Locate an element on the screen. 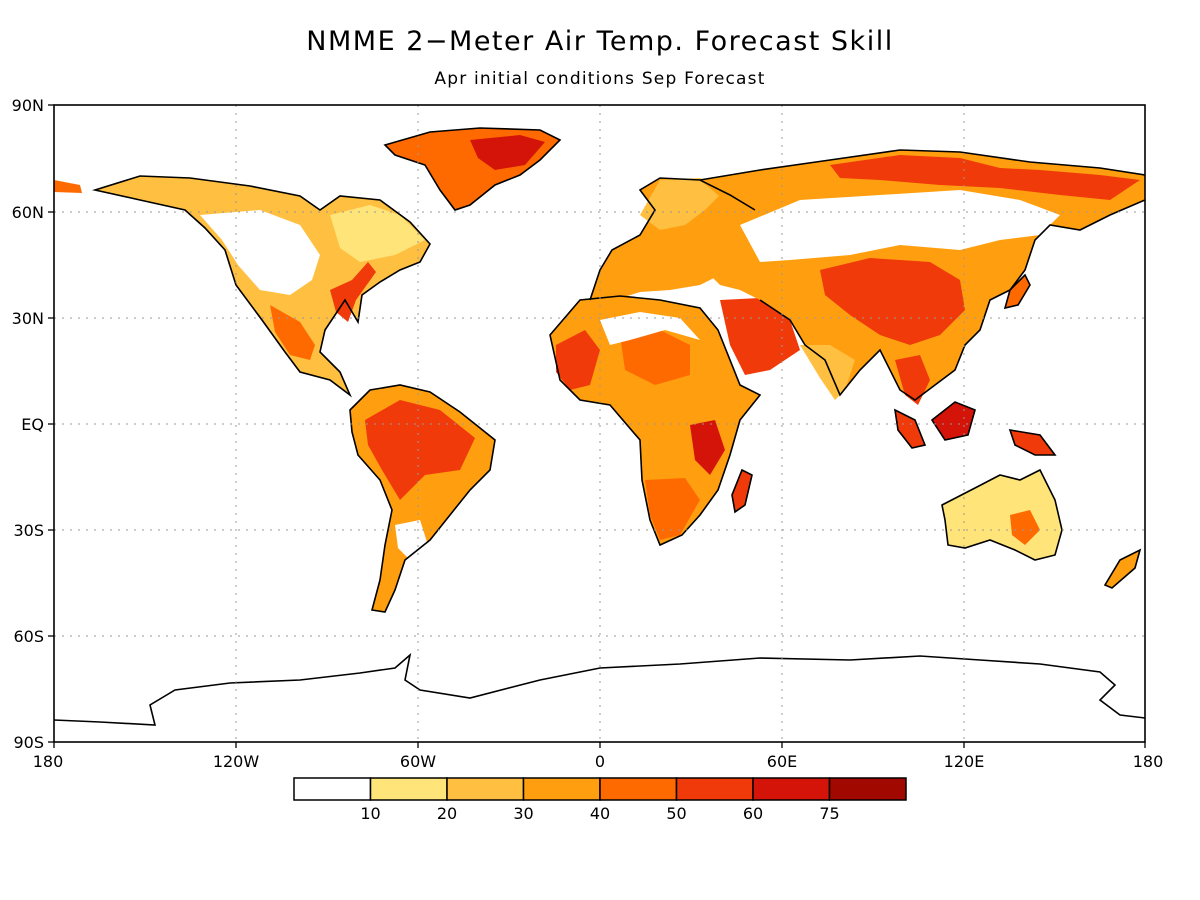  lon-label-180w: 180 is located at coordinates (48, 761).